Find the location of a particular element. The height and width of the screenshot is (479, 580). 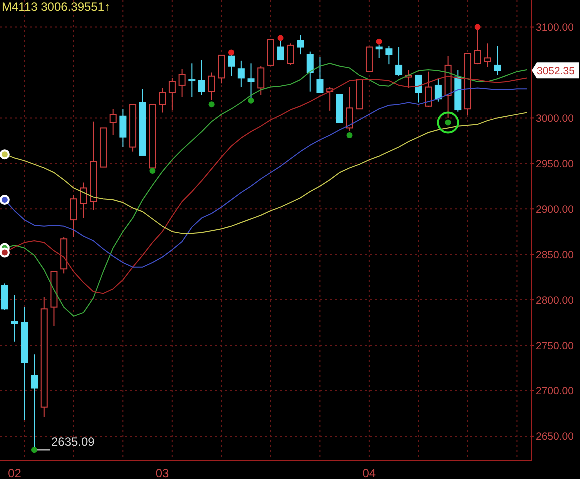

x-tick-label: 03 is located at coordinates (163, 472).